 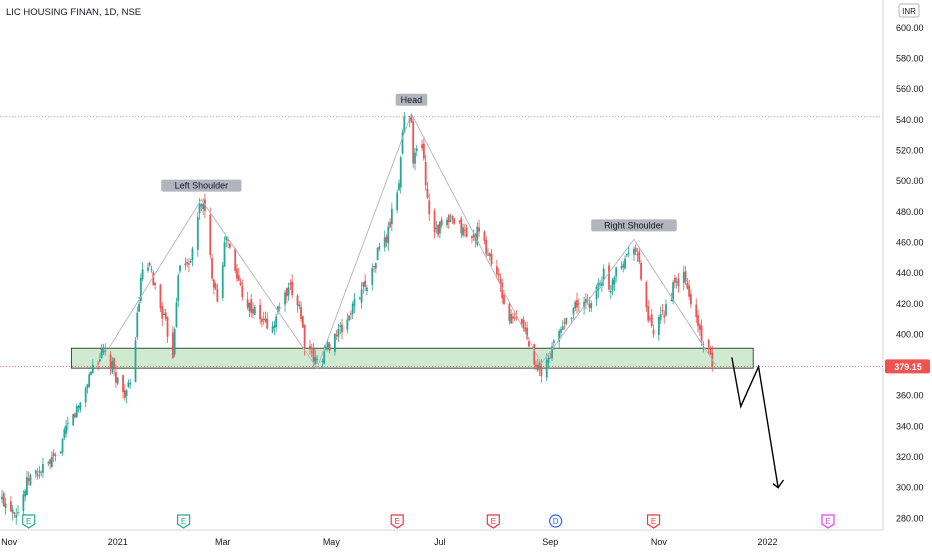 I want to click on support-zone, so click(x=412, y=358).